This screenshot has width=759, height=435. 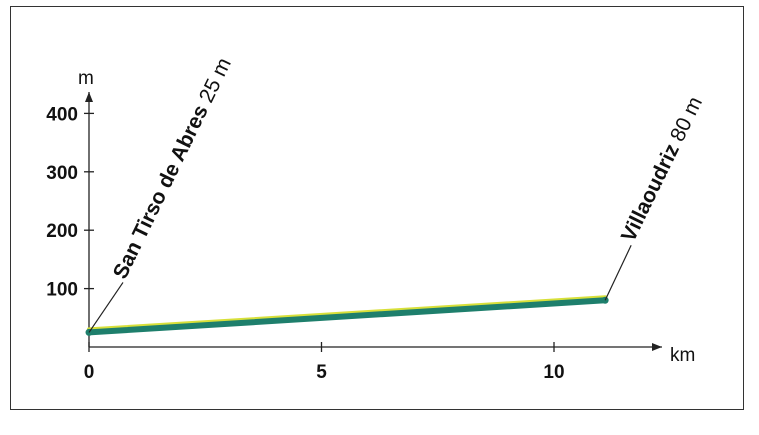 I want to click on y-axis-unit: m, so click(x=86, y=78).